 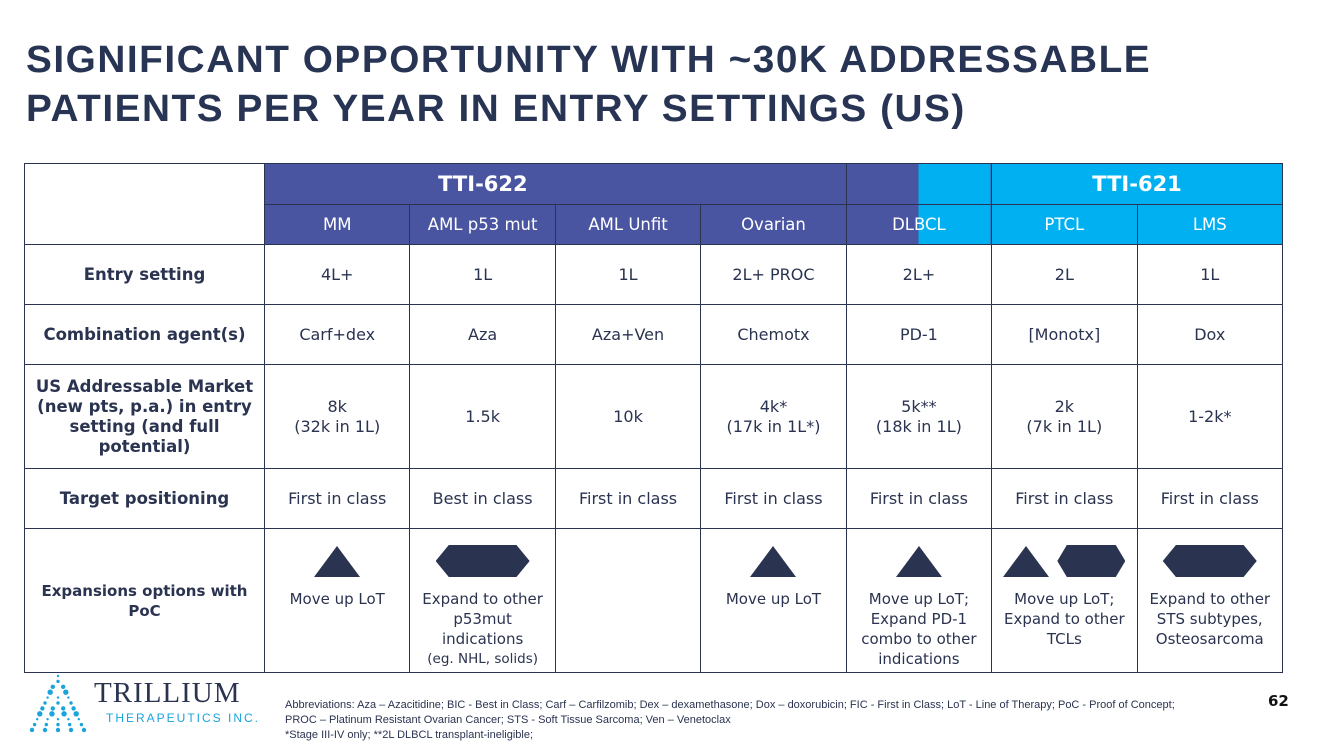 What do you see at coordinates (1209, 619) in the screenshot?
I see `cell-line: STS subtypes,` at bounding box center [1209, 619].